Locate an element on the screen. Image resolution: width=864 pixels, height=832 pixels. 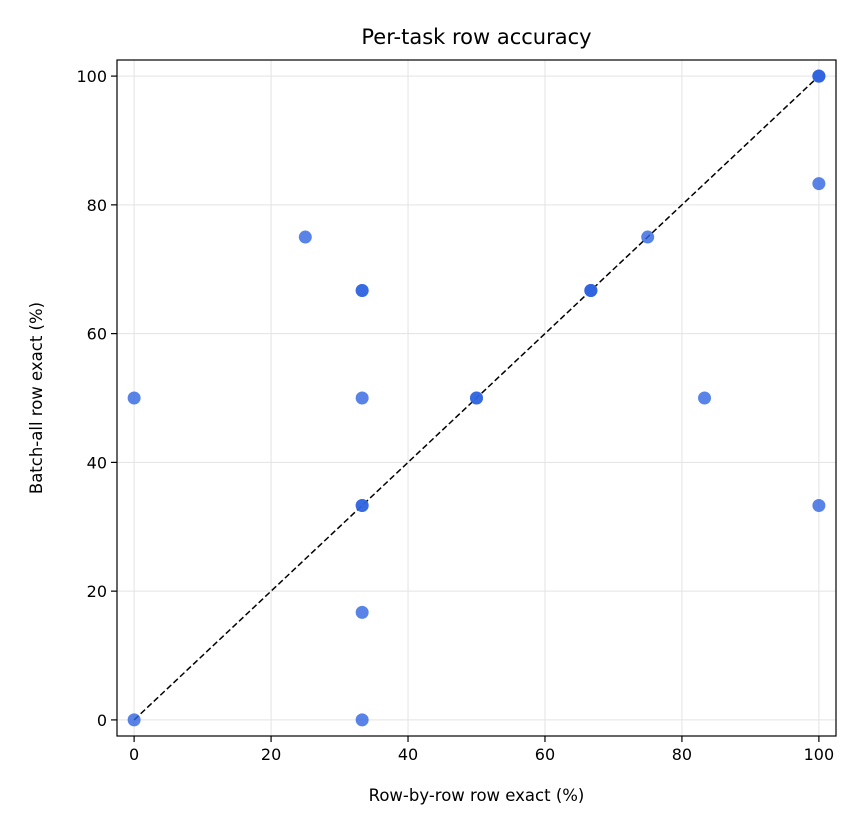
chart-title: Per-task row accuracy is located at coordinates (476, 37).